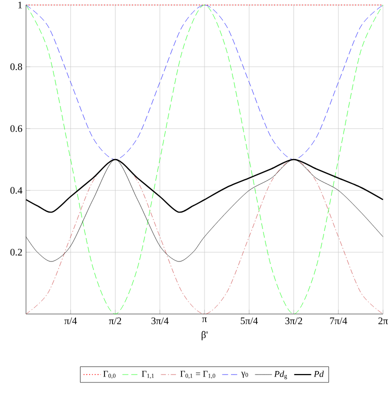 Image resolution: width=392 pixels, height=400 pixels. What do you see at coordinates (160, 321) in the screenshot?
I see `x-tick-label: 3π/4` at bounding box center [160, 321].